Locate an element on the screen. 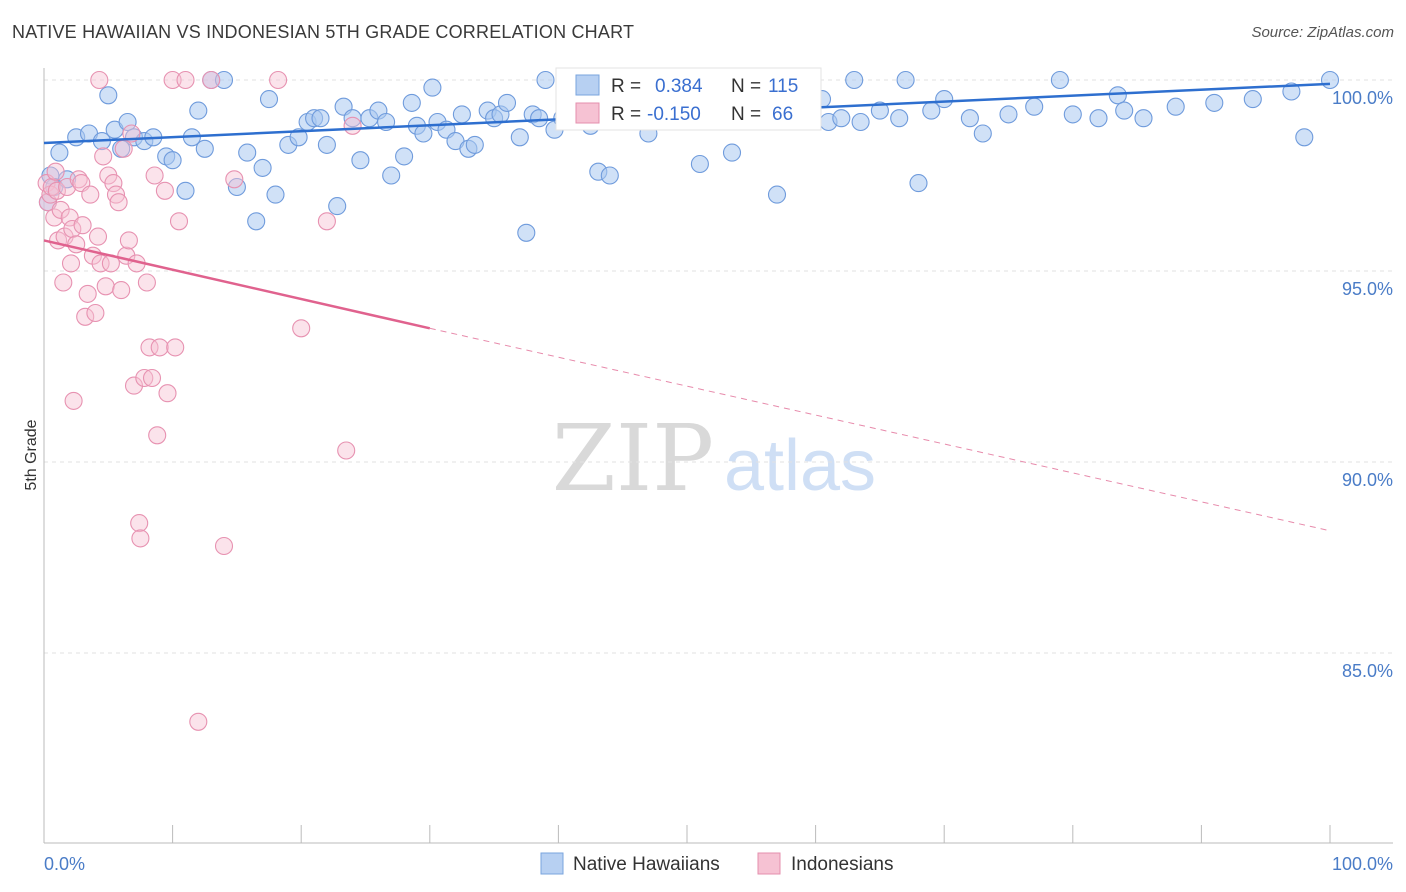  y-tick-label: 95.0% is located at coordinates (1367, 289).